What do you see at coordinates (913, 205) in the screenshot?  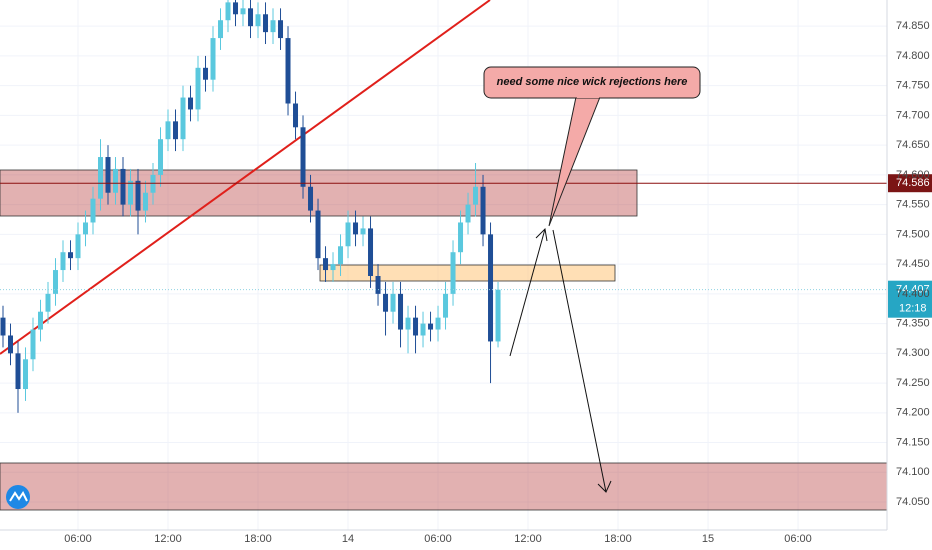 I see `y-tick-label: 74.550` at bounding box center [913, 205].